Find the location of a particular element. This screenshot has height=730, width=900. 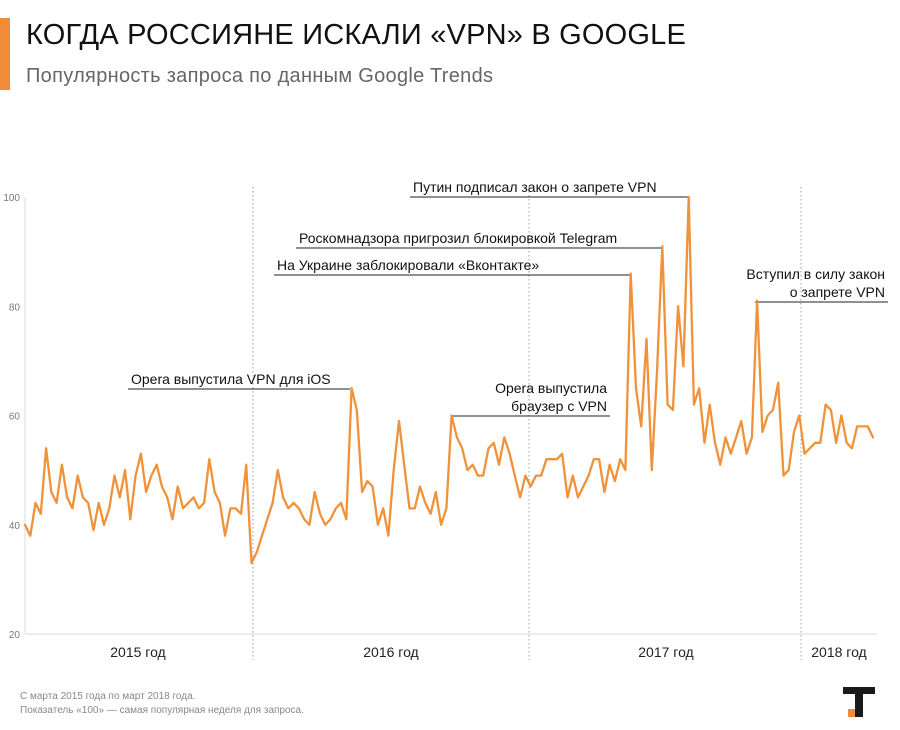

y-tick-label: 20 is located at coordinates (15, 635).